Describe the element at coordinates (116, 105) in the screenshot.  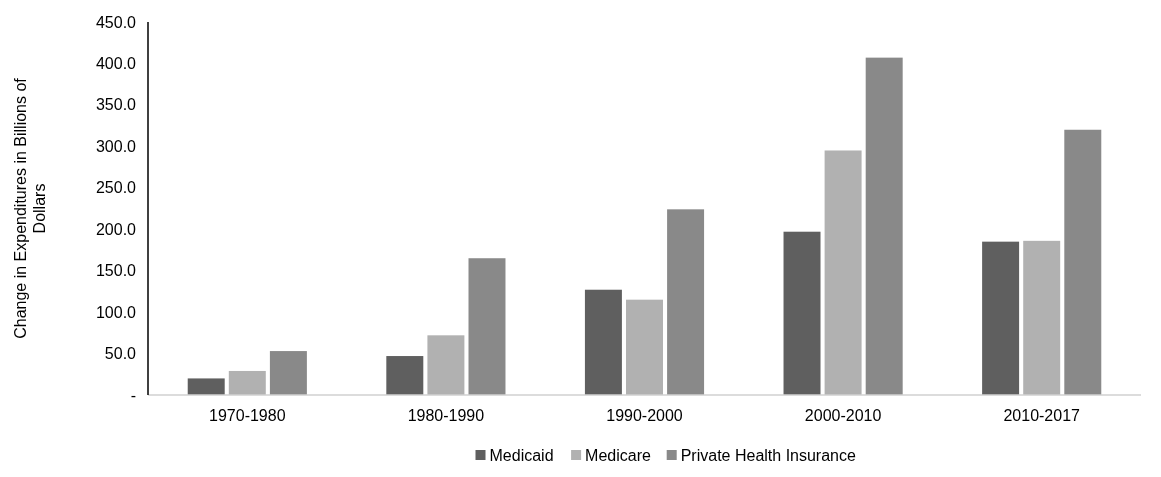
I see `y-tick-label: 350.0` at that location.